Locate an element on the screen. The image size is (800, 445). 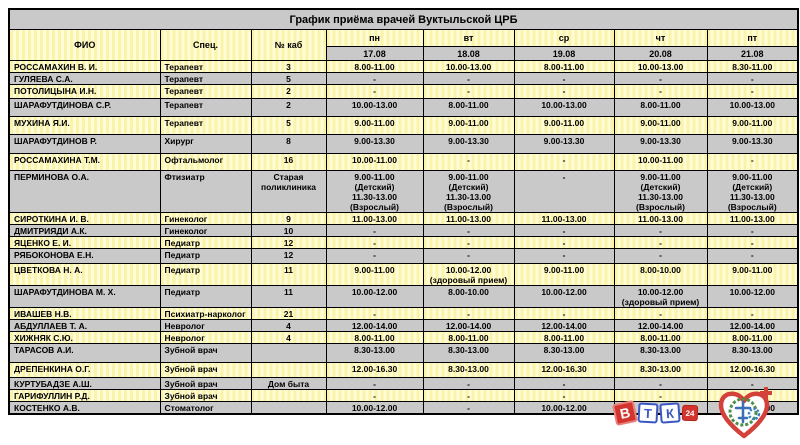
header-spec: Спец. is located at coordinates (205, 45).